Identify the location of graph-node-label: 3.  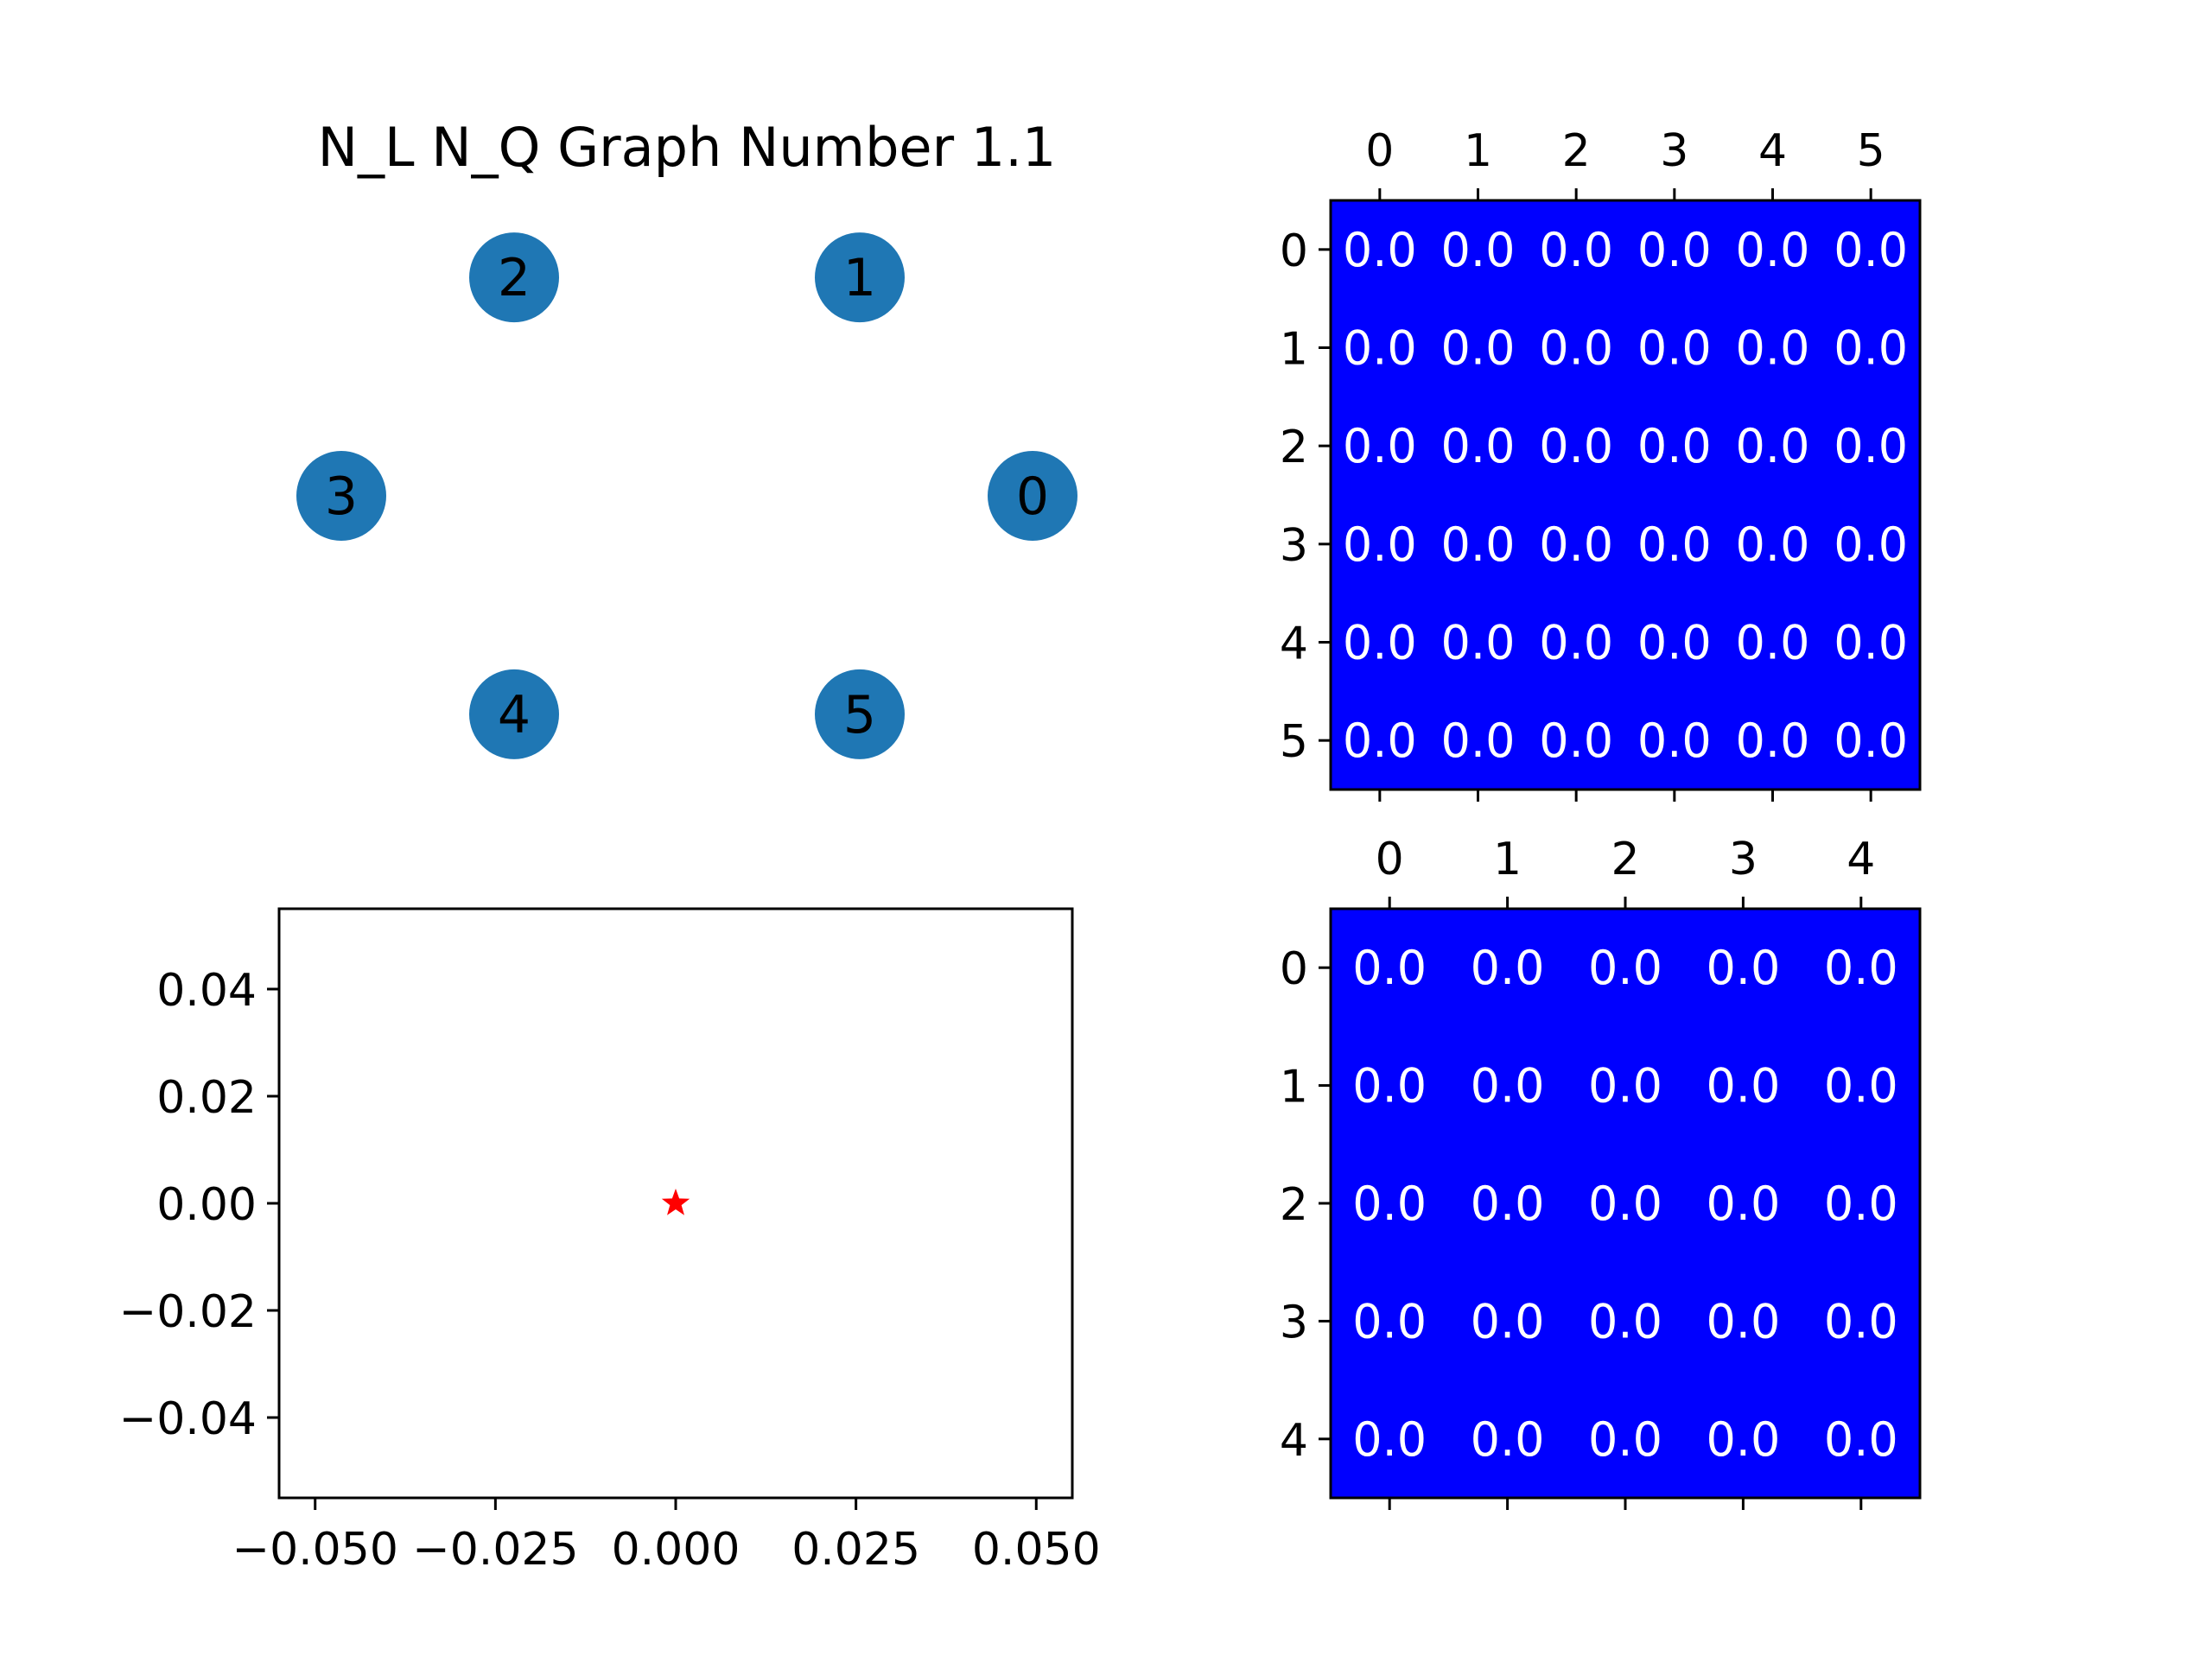
(341, 496).